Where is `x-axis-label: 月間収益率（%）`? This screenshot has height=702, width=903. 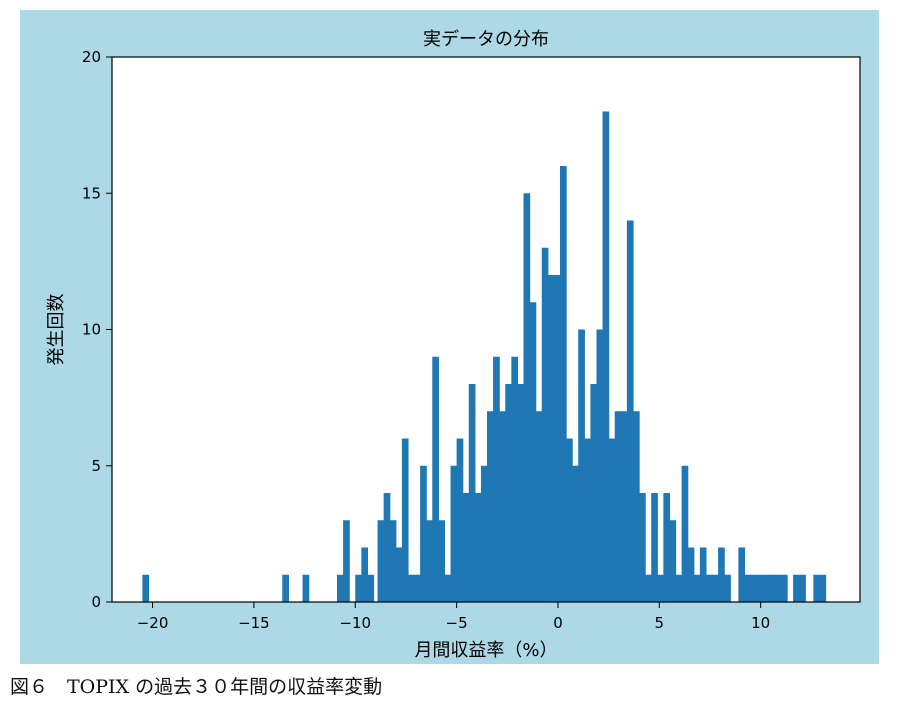
x-axis-label: 月間収益率（%） is located at coordinates (485, 650).